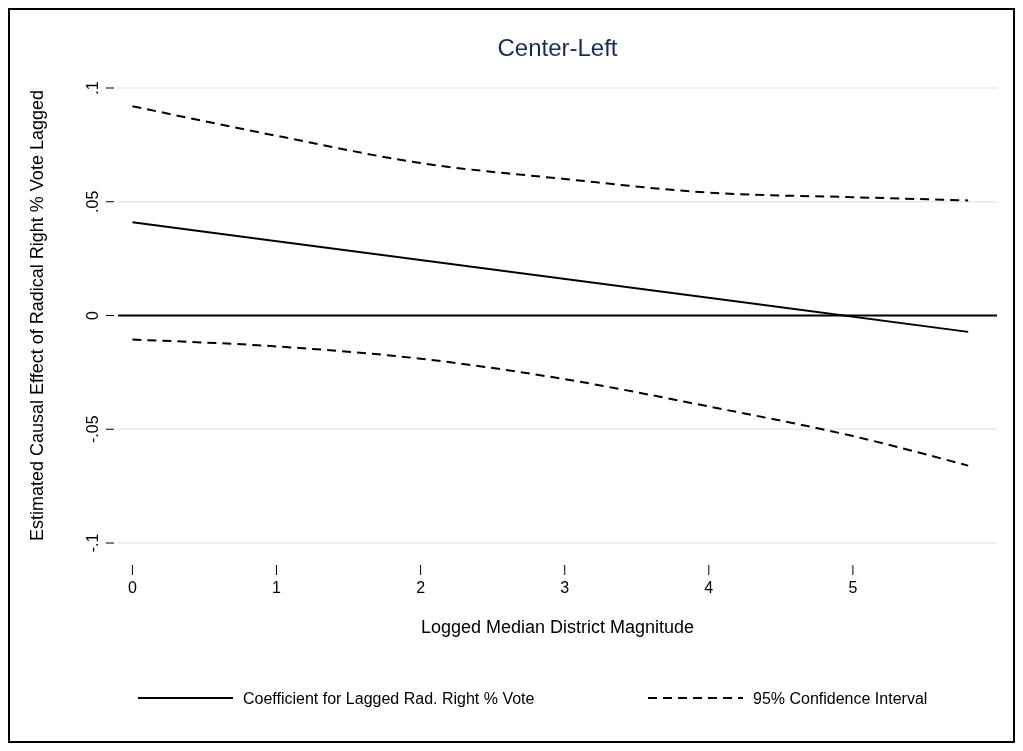 The width and height of the screenshot is (1023, 751). I want to click on x-tick-label: 2, so click(421, 587).